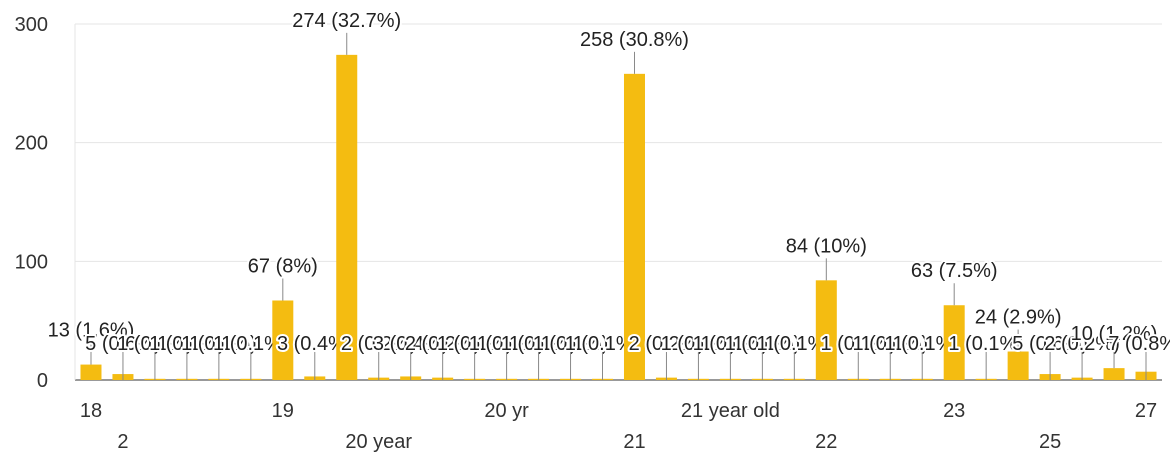 The height and width of the screenshot is (456, 1170). What do you see at coordinates (346, 21) in the screenshot?
I see `data-label: 274 (32.7%)` at bounding box center [346, 21].